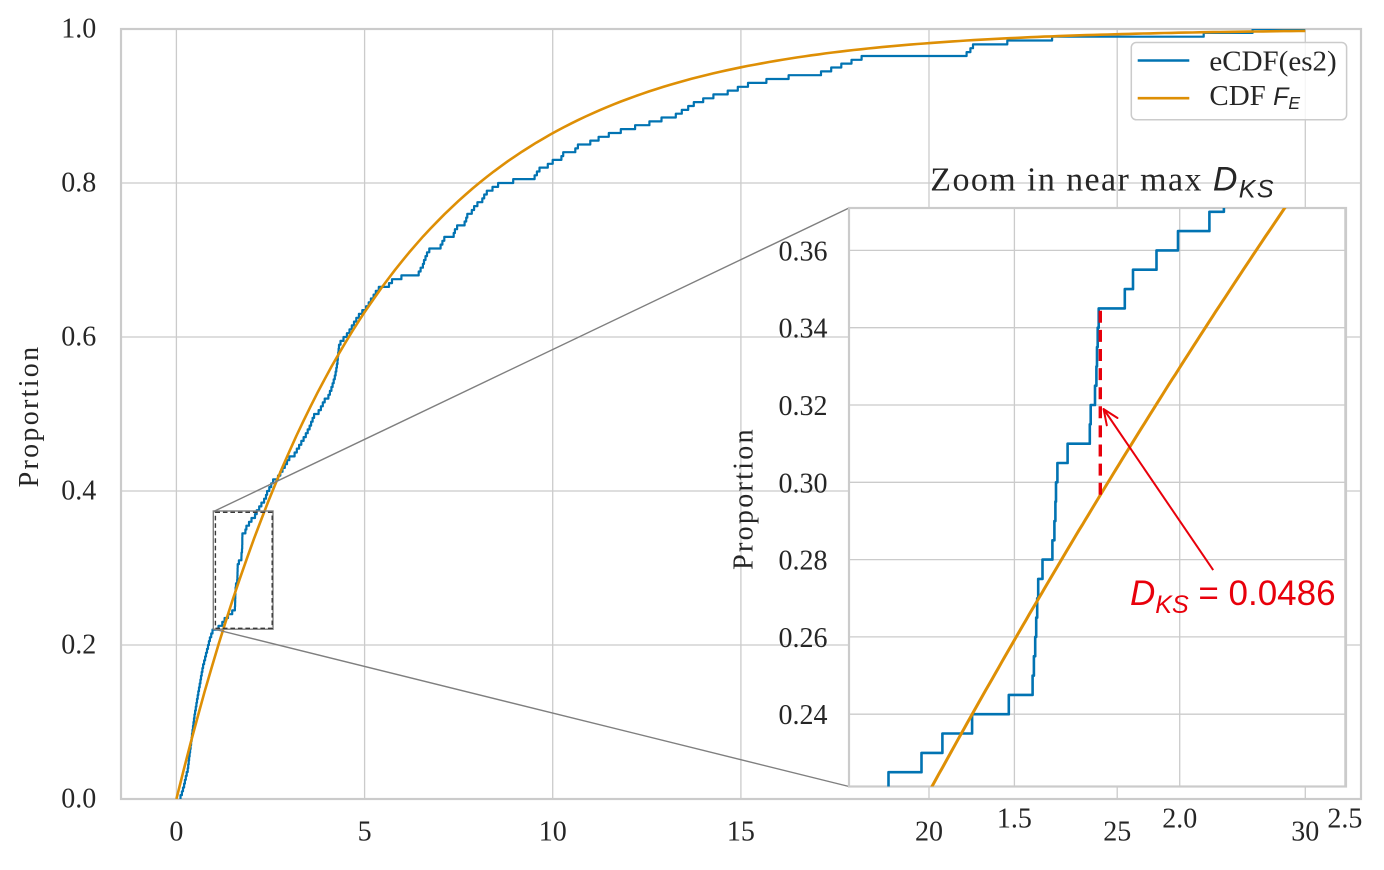  I want to click on svg-text: 1.0, so click(78, 29).